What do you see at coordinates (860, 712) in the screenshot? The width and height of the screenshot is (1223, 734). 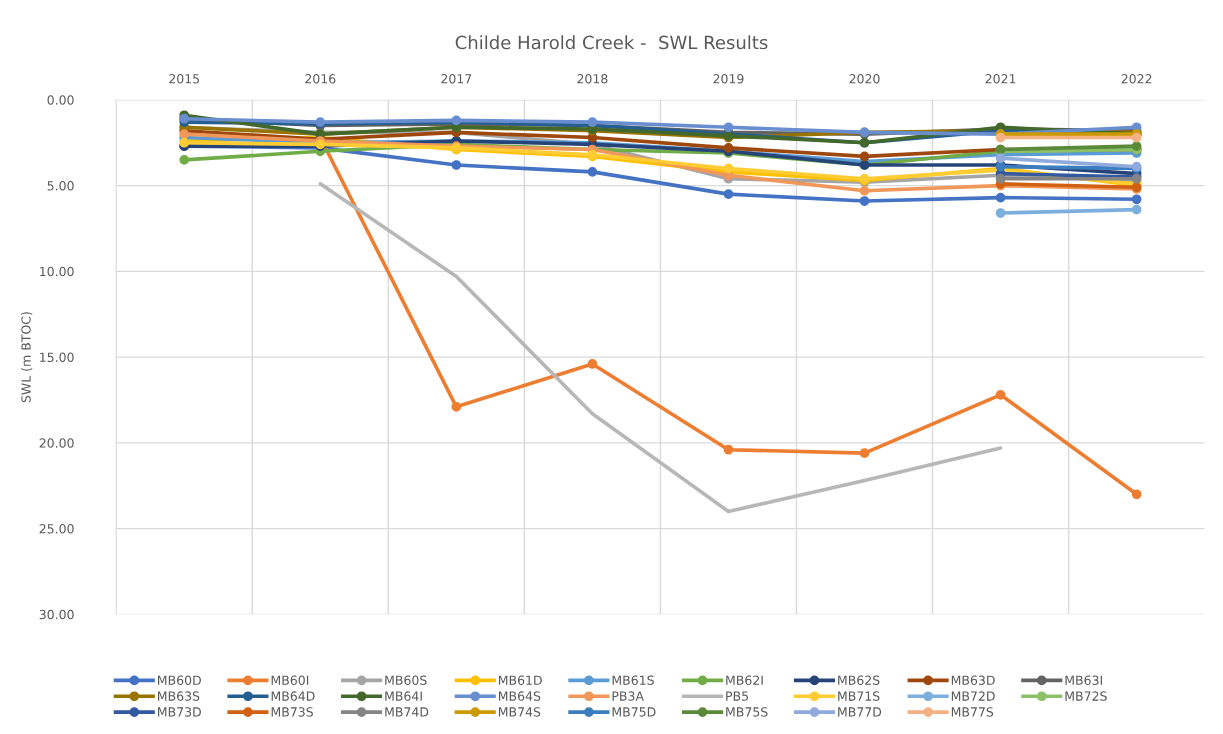 I see `legend-label: MB77D` at bounding box center [860, 712].